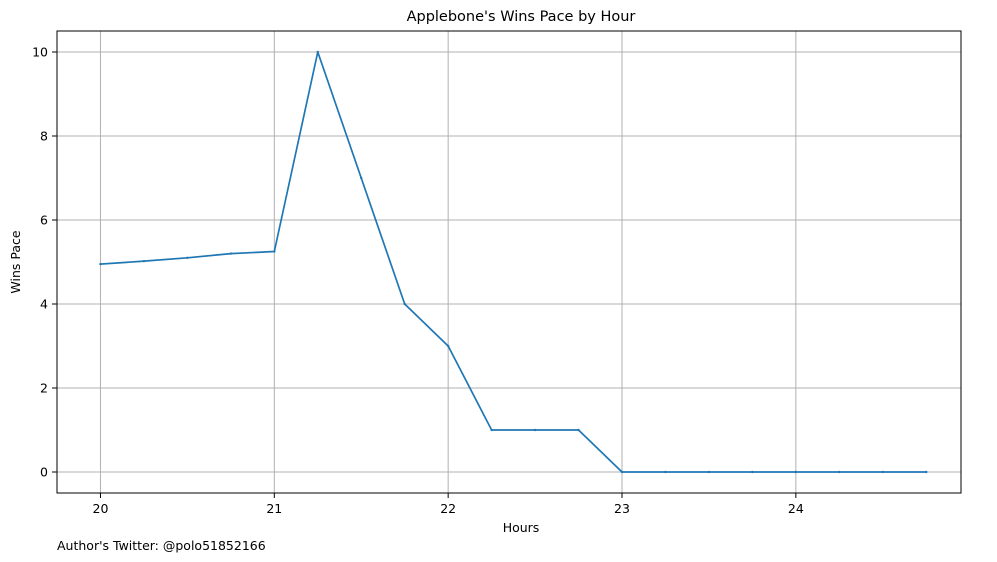 The width and height of the screenshot is (997, 562). Describe the element at coordinates (521, 527) in the screenshot. I see `x-axis-label: Hours` at that location.